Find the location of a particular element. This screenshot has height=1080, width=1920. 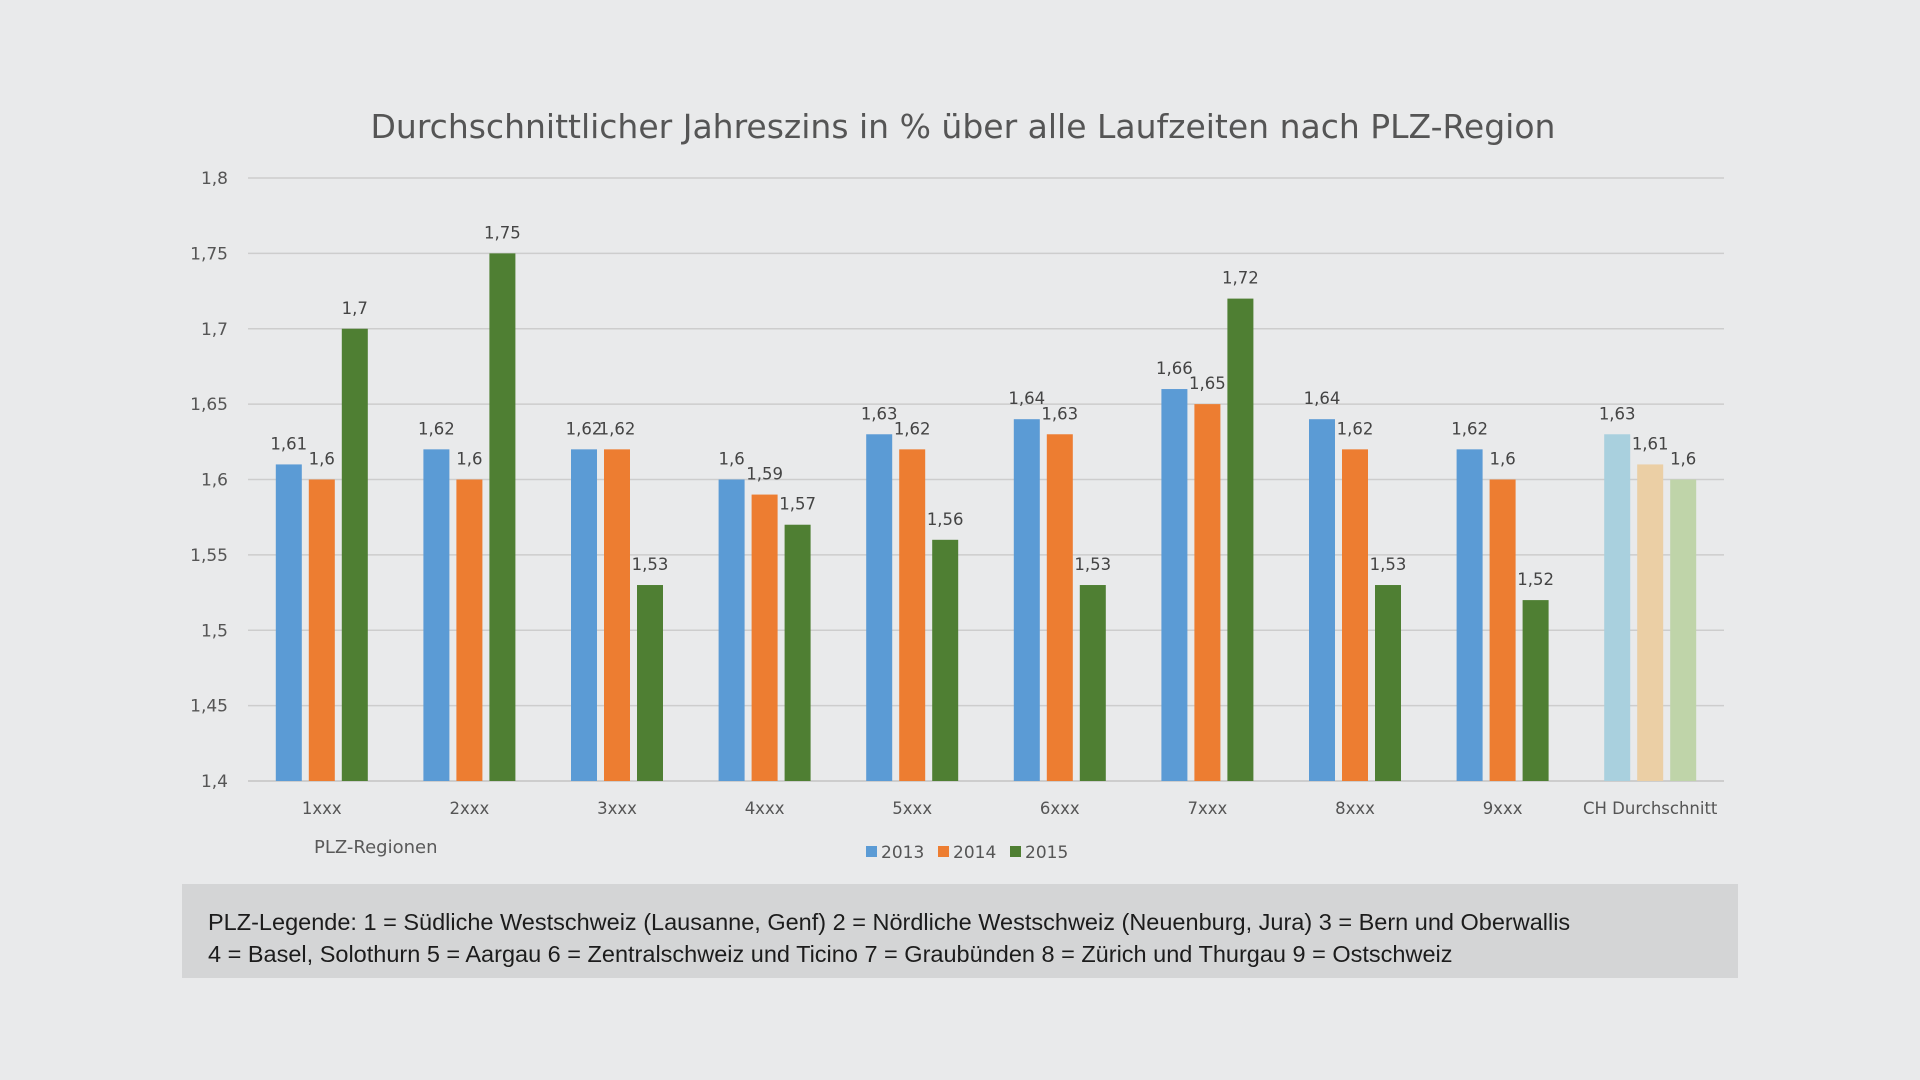

data-label: 1,75 is located at coordinates (502, 232).